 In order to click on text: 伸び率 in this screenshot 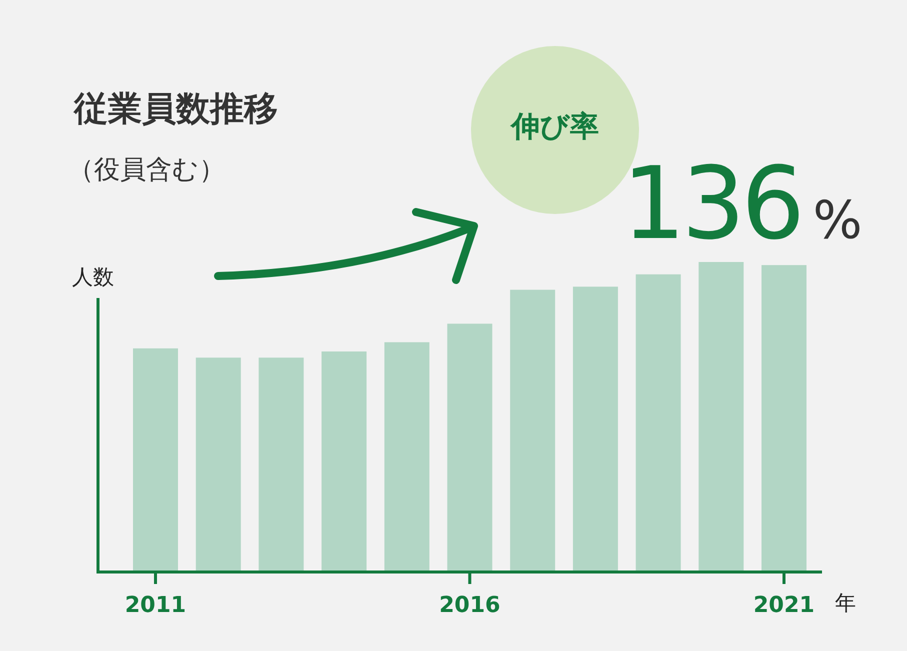, I will do `click(554, 126)`.